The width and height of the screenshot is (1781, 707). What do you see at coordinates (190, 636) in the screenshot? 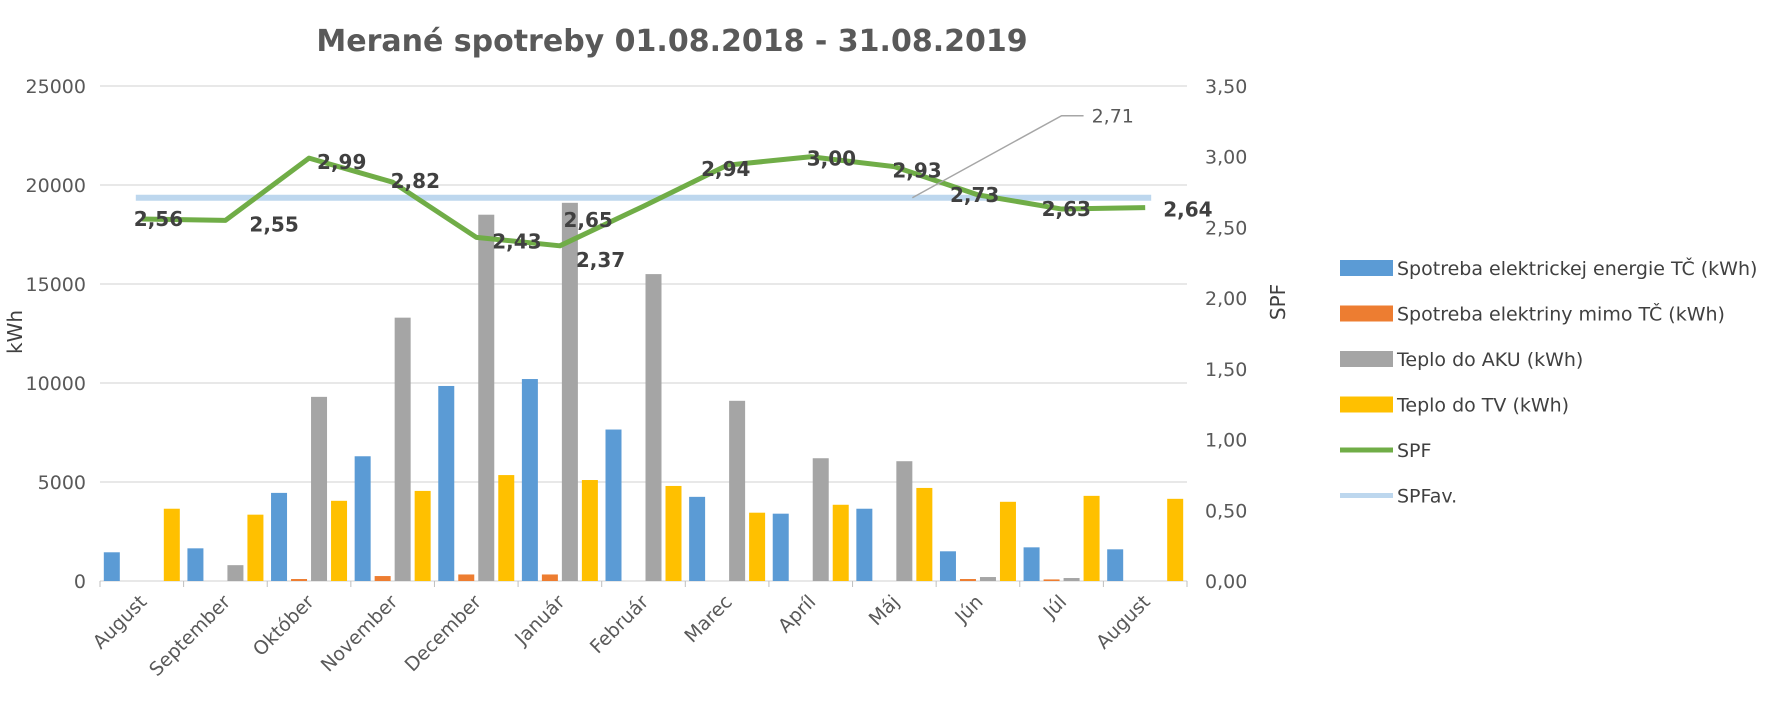
I see `x-tick-label: September` at bounding box center [190, 636].